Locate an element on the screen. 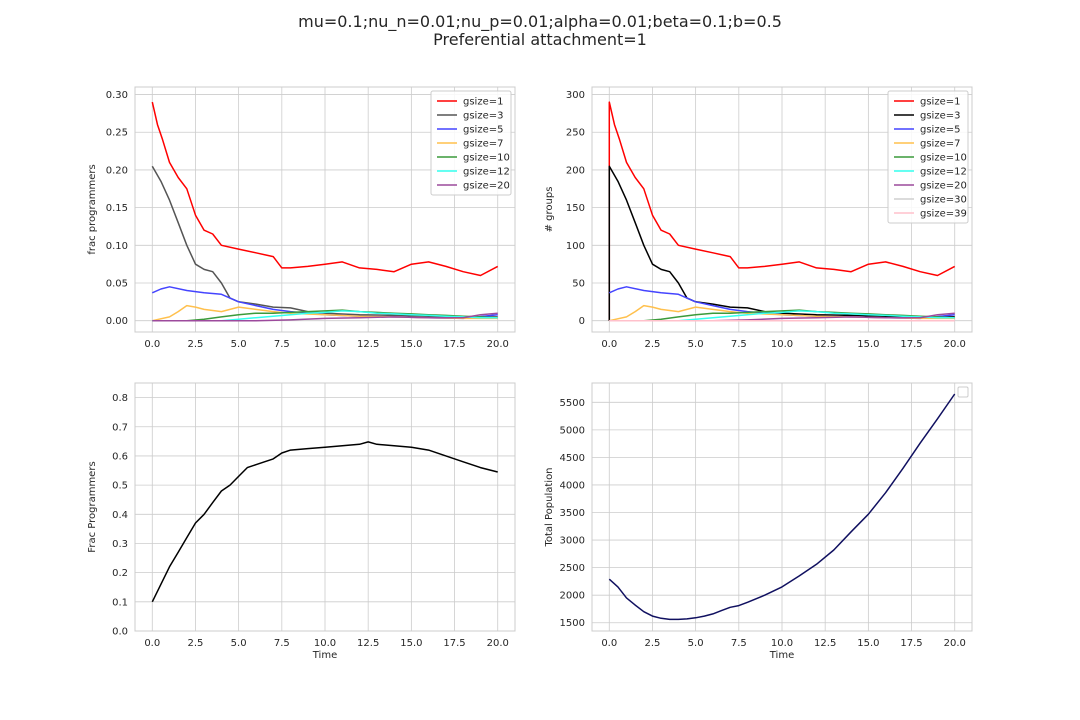 The height and width of the screenshot is (720, 1080). y-tick-label: 4000 is located at coordinates (572, 485).